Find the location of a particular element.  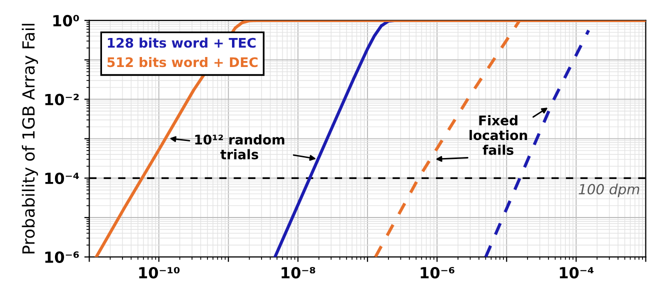

x-tick-label: 10⁻¹⁰ is located at coordinates (159, 272).